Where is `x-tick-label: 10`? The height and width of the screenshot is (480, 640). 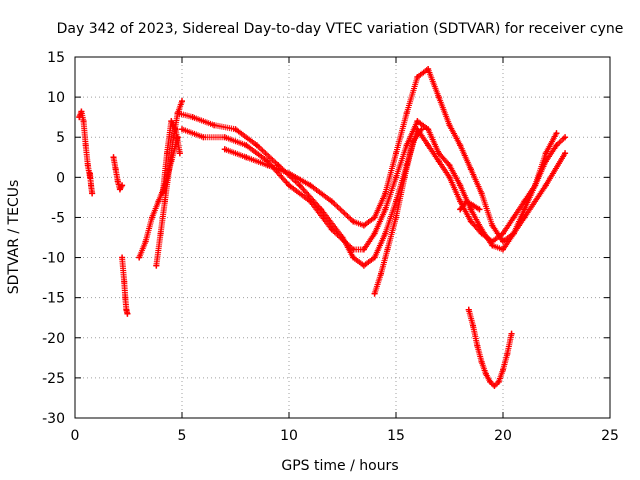
x-tick-label: 10 is located at coordinates (289, 436).